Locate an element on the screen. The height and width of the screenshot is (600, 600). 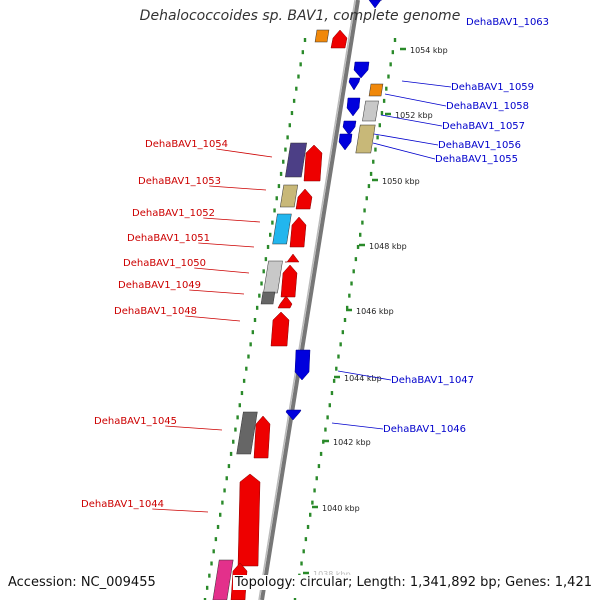
gene-label-minus: DehaBAV1_1049 is located at coordinates (159, 285).